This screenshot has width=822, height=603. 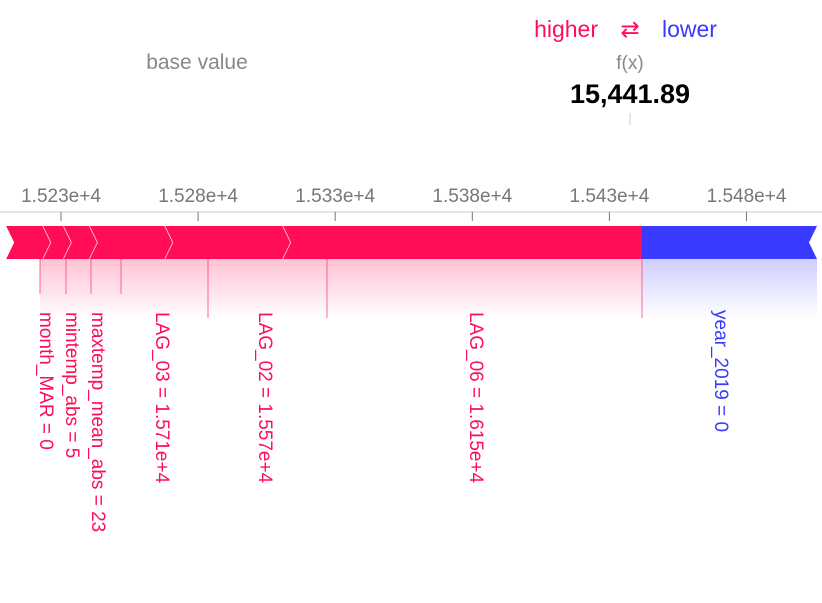 I want to click on x-tick-label: 1.533e+4, so click(x=335, y=196).